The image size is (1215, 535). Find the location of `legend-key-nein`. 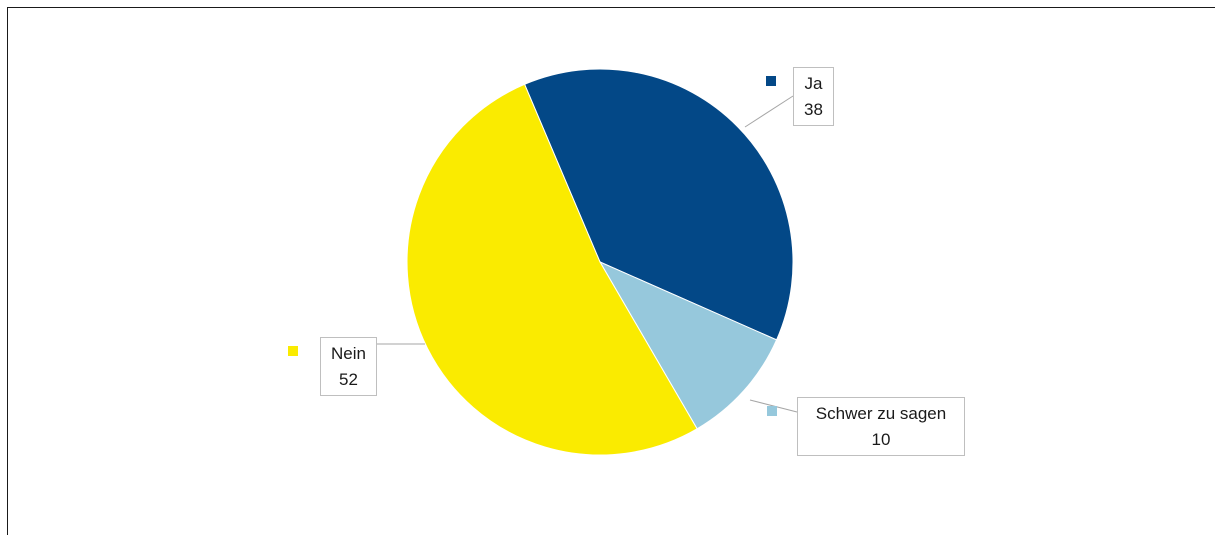

legend-key-nein is located at coordinates (293, 351).